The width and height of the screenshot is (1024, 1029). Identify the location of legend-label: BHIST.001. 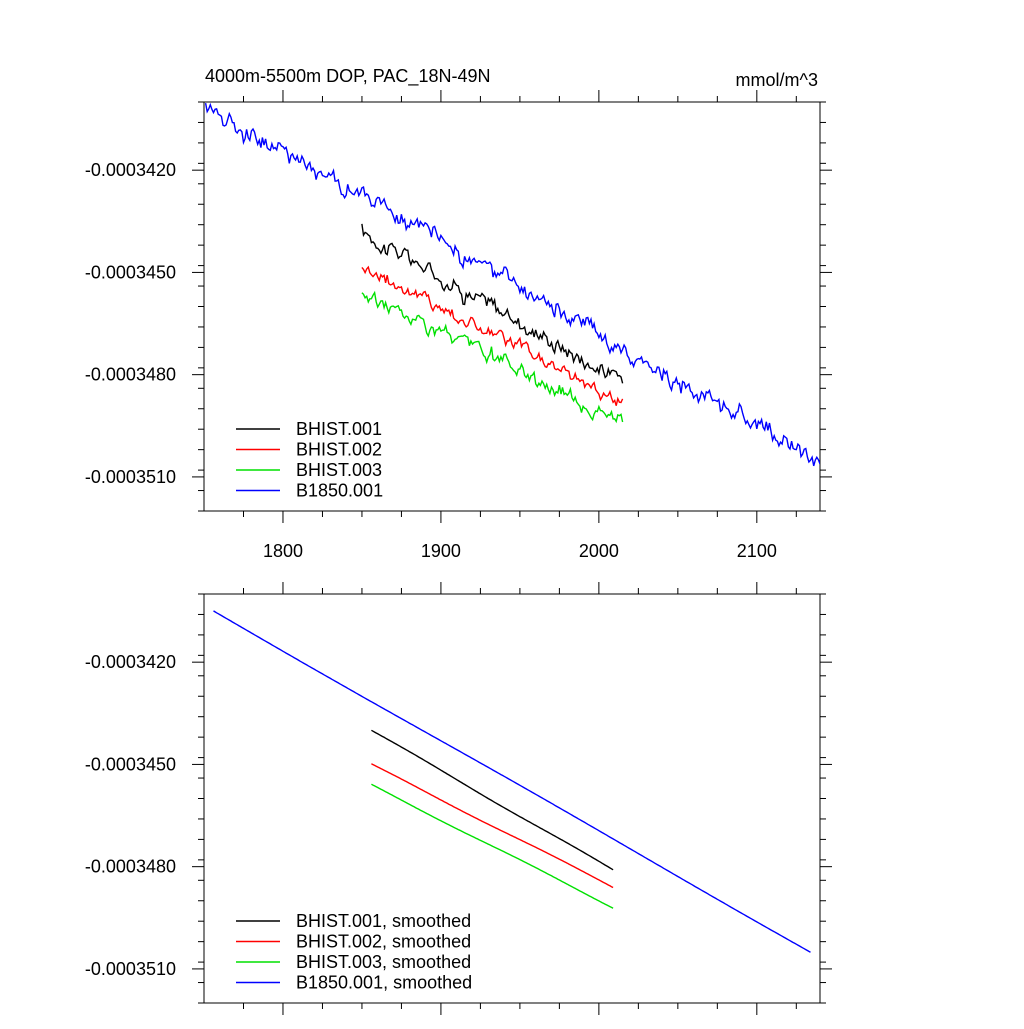
(339, 429).